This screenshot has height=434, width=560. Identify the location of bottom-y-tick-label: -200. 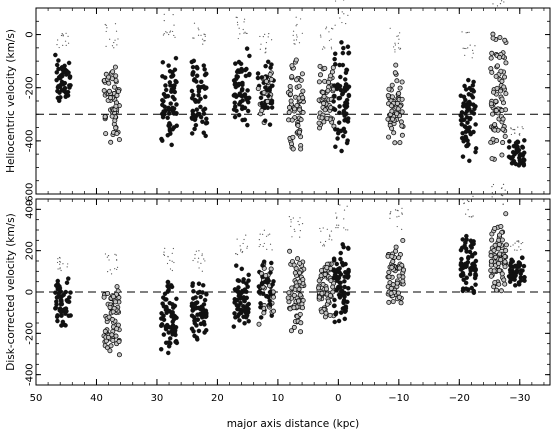
(30, 333).